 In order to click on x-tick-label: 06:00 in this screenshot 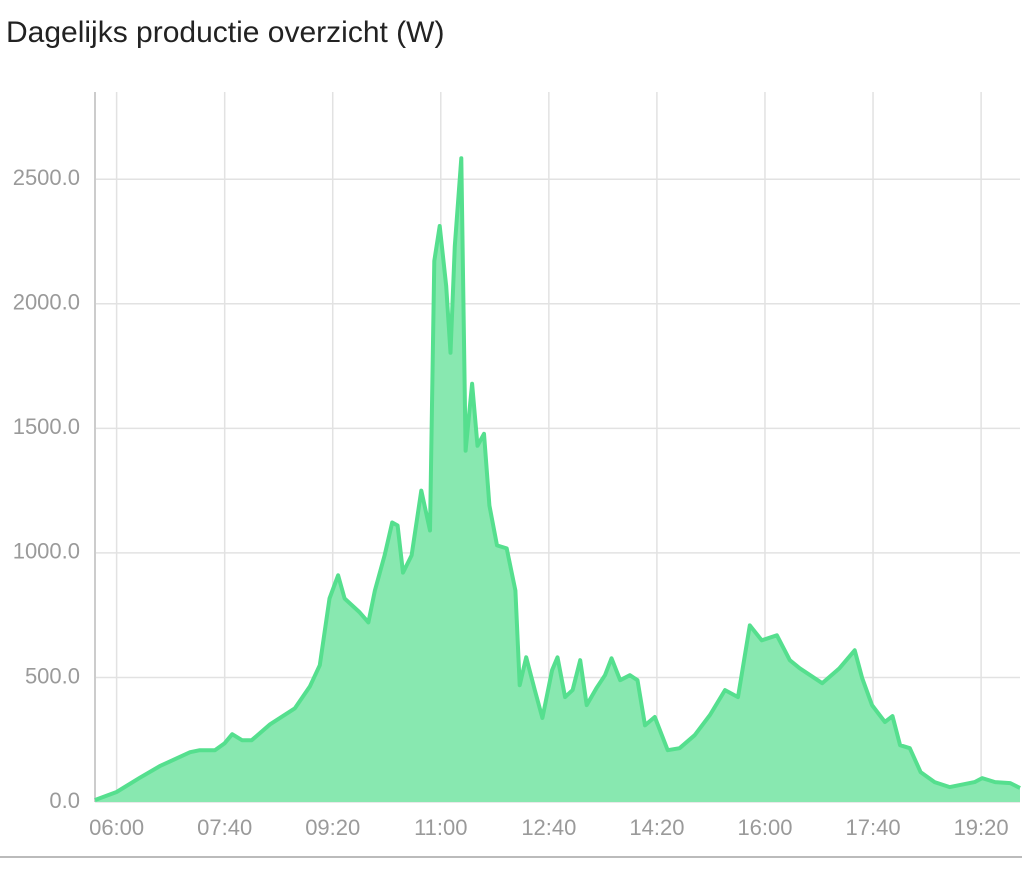, I will do `click(116, 827)`.